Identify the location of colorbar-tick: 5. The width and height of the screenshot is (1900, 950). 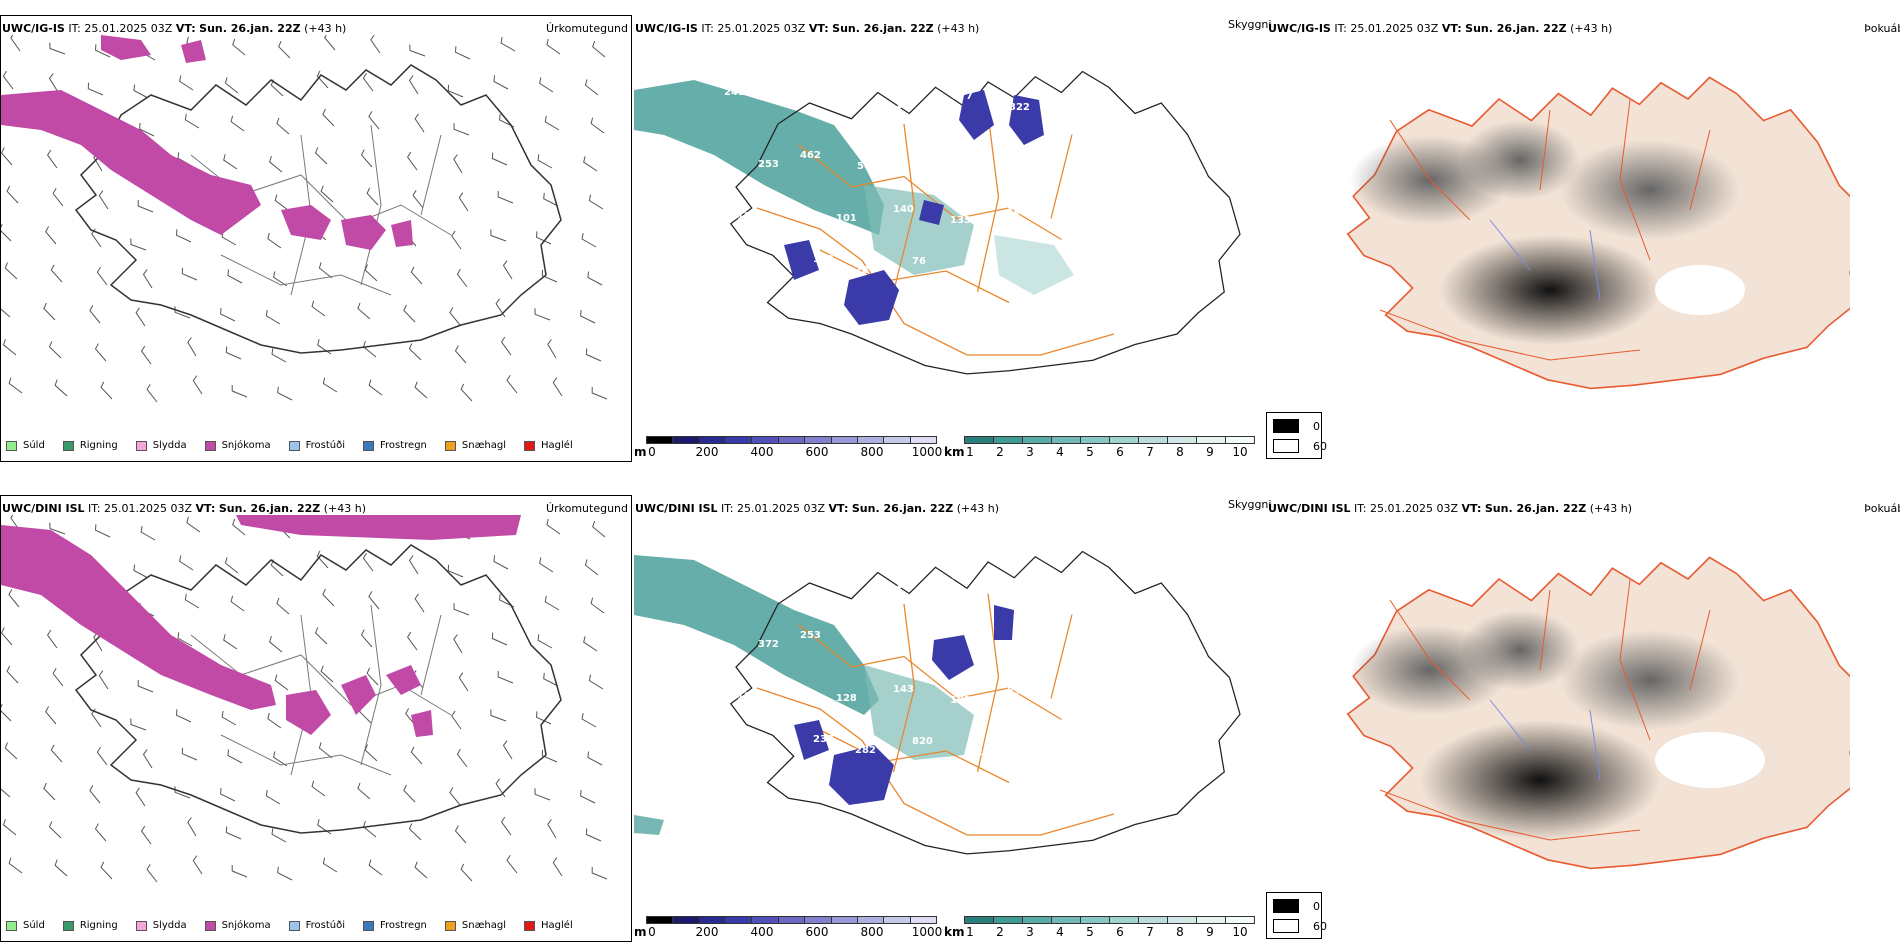
(1090, 932).